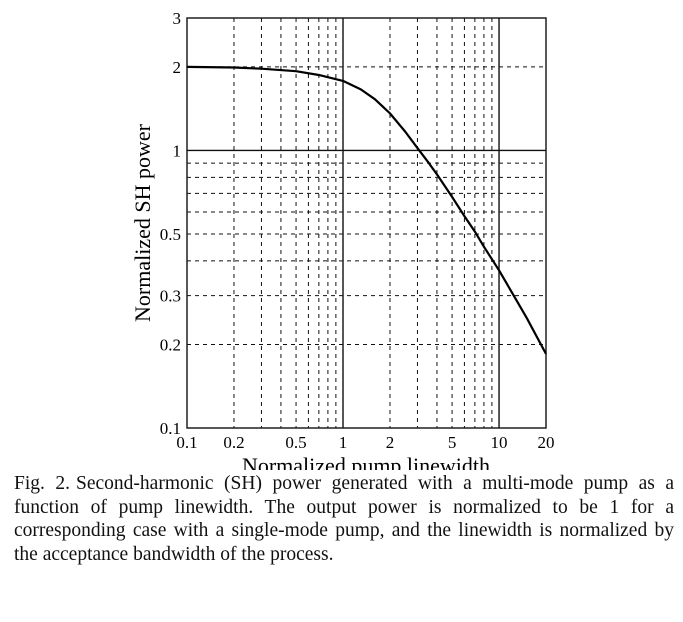 The width and height of the screenshot is (683, 622). What do you see at coordinates (42, 483) in the screenshot?
I see `caption-label: Fig. 2.` at bounding box center [42, 483].